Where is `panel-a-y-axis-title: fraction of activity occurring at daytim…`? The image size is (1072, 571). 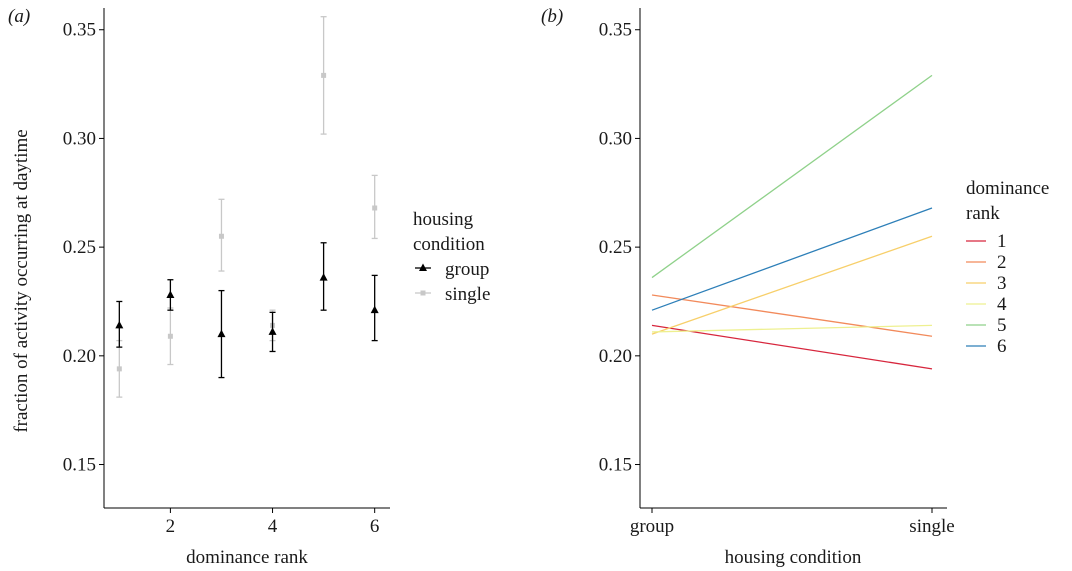
panel-a-y-axis-title: fraction of activity occurring at daytim… is located at coordinates (21, 280).